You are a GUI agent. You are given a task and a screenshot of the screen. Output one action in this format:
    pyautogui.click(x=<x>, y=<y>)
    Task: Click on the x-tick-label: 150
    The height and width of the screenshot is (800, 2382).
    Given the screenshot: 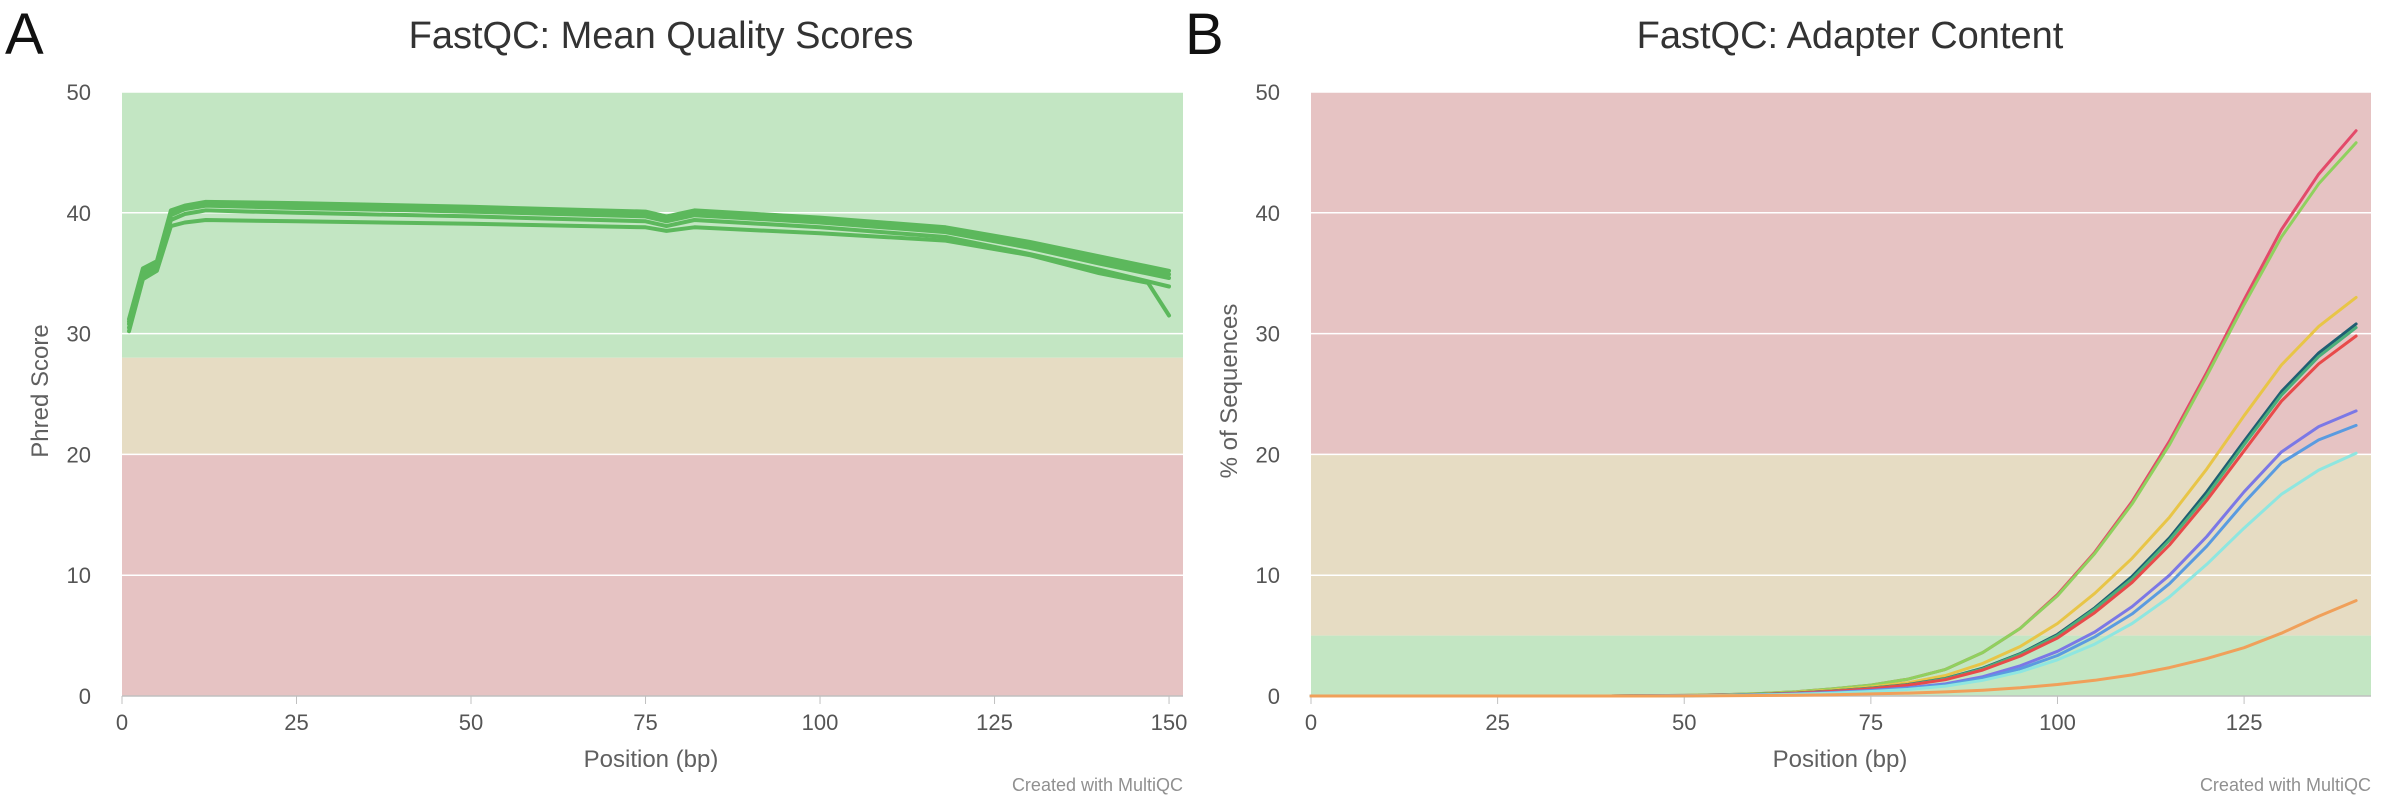 What is the action you would take?
    pyautogui.click(x=1169, y=722)
    